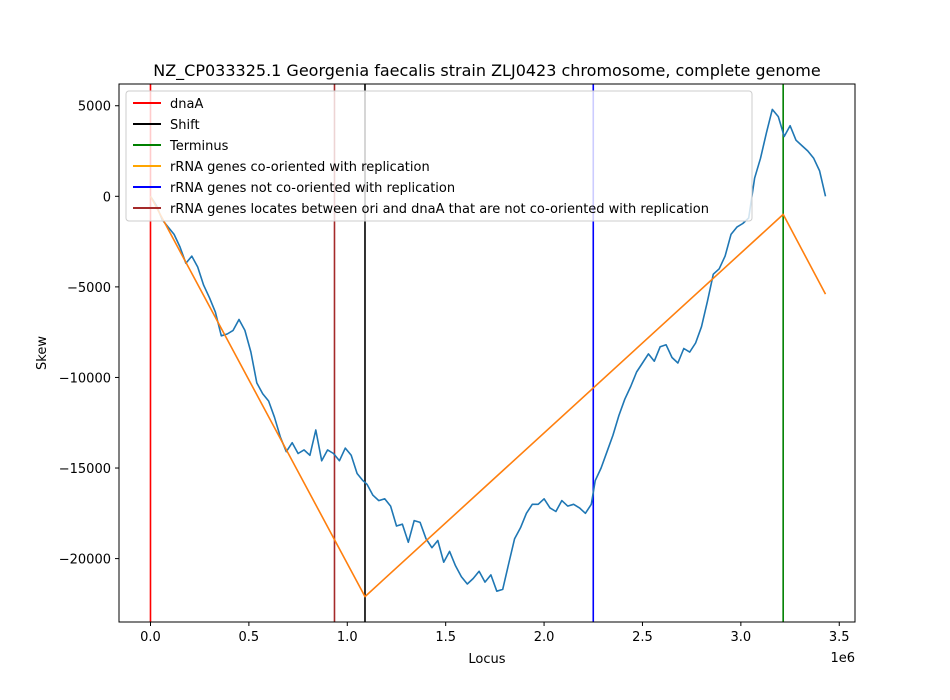  I want to click on x-tick-label: 3.0, so click(741, 637).